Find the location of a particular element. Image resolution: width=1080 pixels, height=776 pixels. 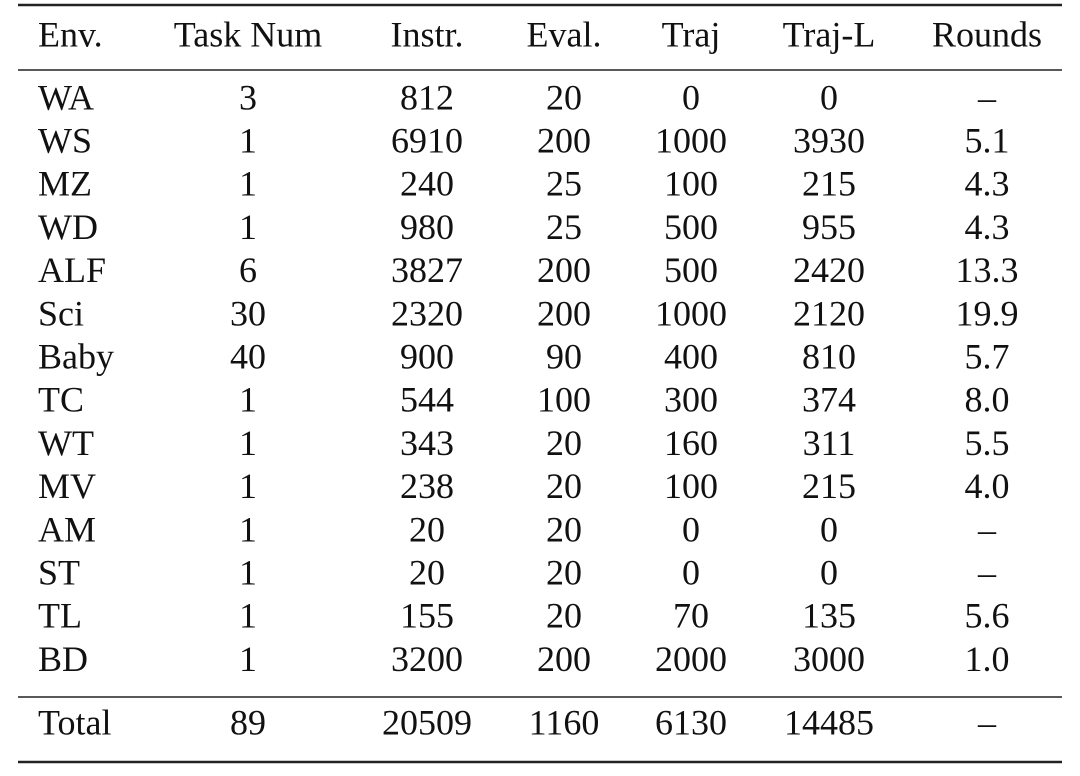

cell: MZ is located at coordinates (65, 184).